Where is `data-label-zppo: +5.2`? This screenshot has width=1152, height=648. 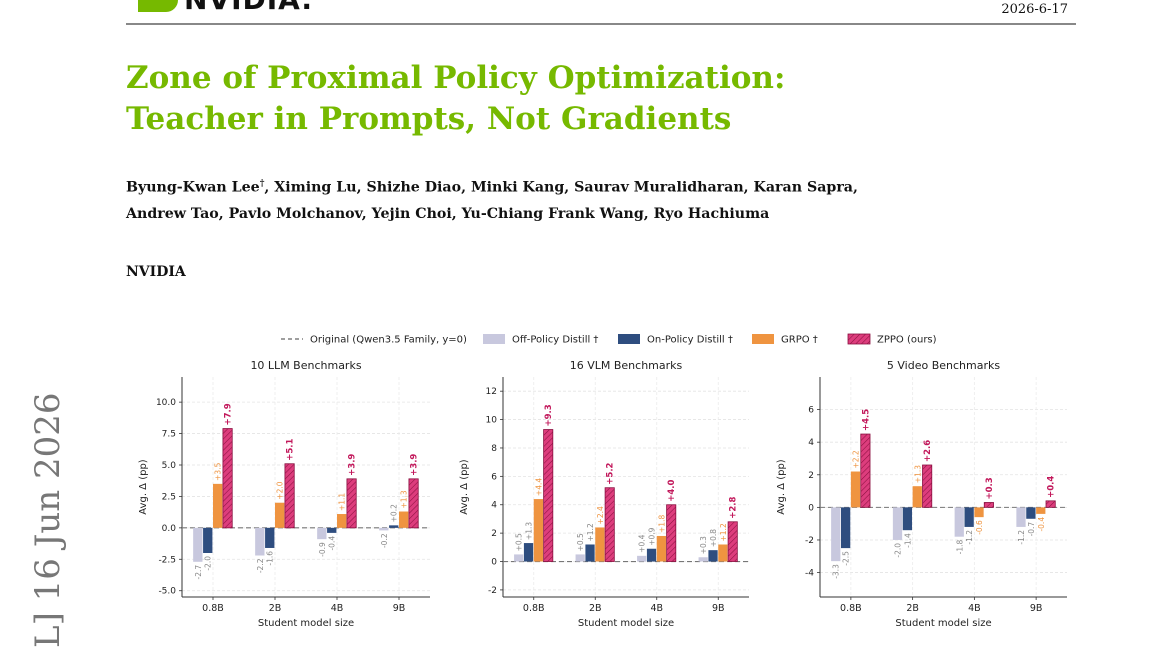 data-label-zppo: +5.2 is located at coordinates (611, 473).